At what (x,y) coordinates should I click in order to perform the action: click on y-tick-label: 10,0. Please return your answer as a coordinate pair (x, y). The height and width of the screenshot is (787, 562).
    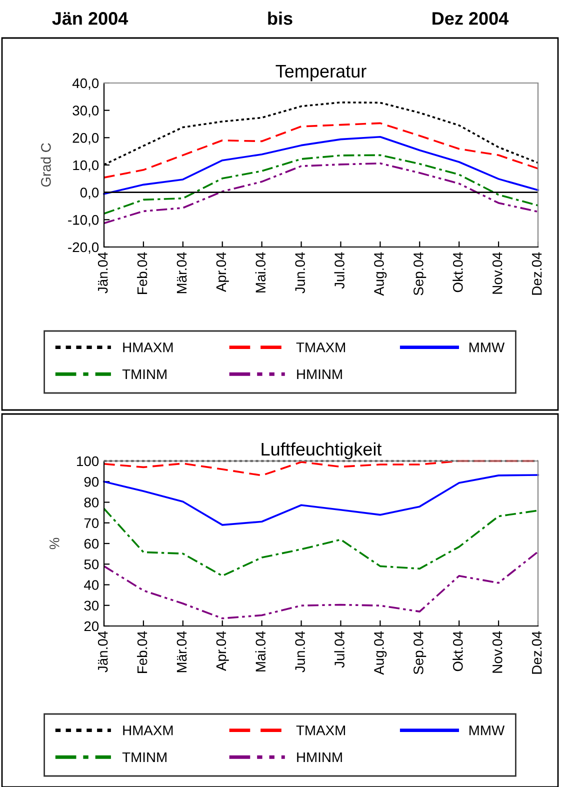
    Looking at the image, I should click on (86, 166).